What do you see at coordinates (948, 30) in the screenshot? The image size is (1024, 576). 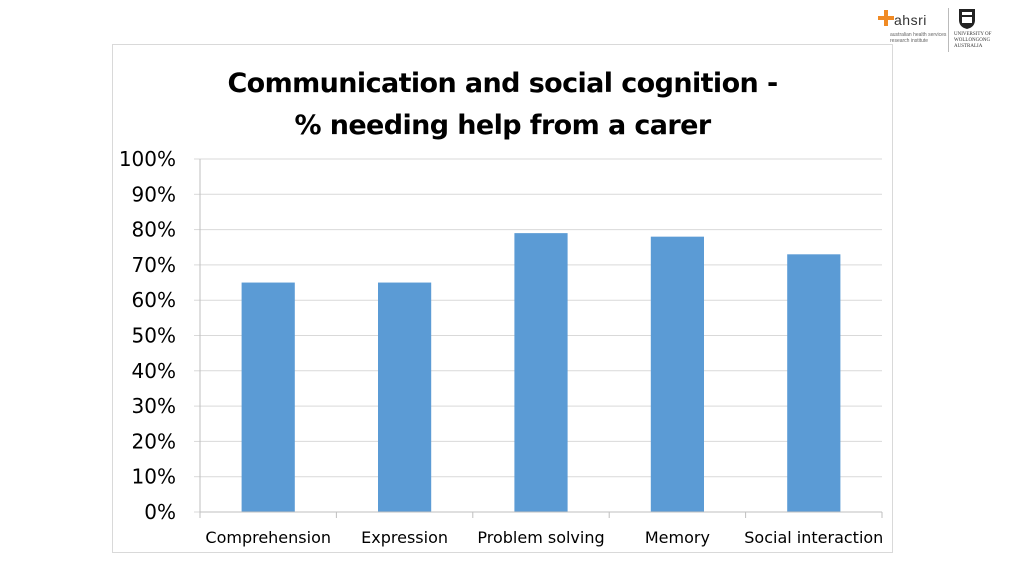 I see `logo-divider` at bounding box center [948, 30].